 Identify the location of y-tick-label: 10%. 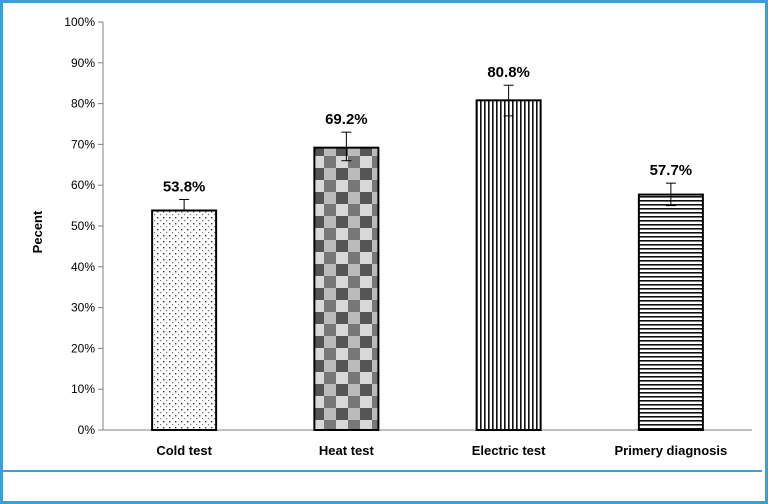
(83, 389).